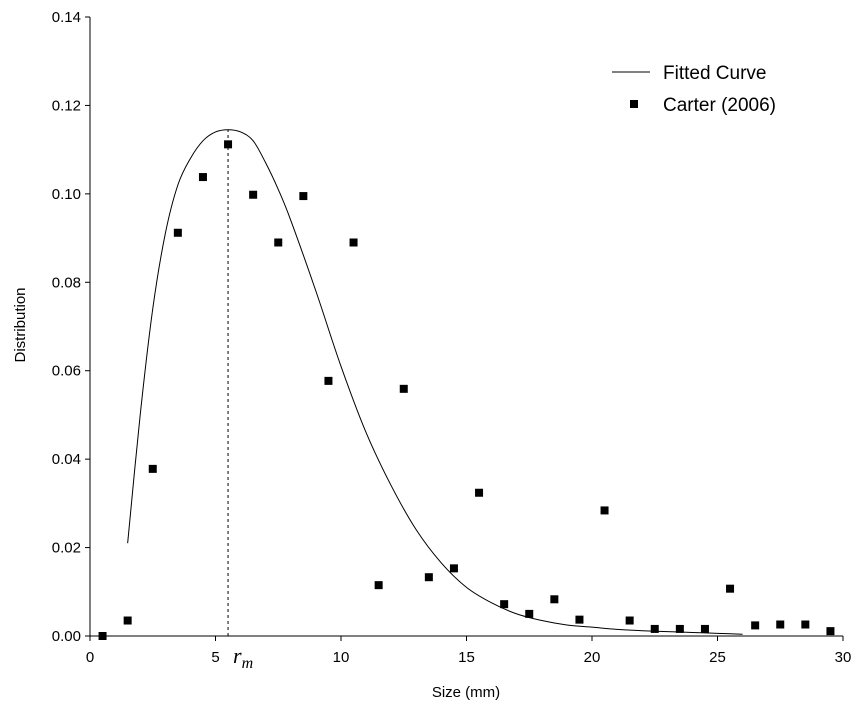  Describe the element at coordinates (66, 17) in the screenshot. I see `y-tick-label: 0.14` at that location.